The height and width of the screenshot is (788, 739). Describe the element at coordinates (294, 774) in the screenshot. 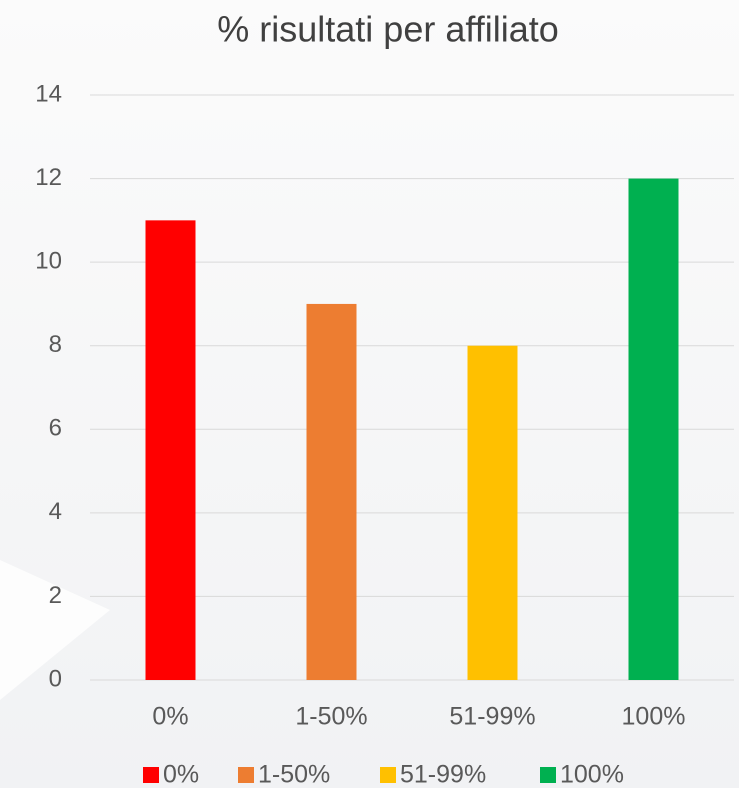

I see `legend-label: 1-50%` at that location.